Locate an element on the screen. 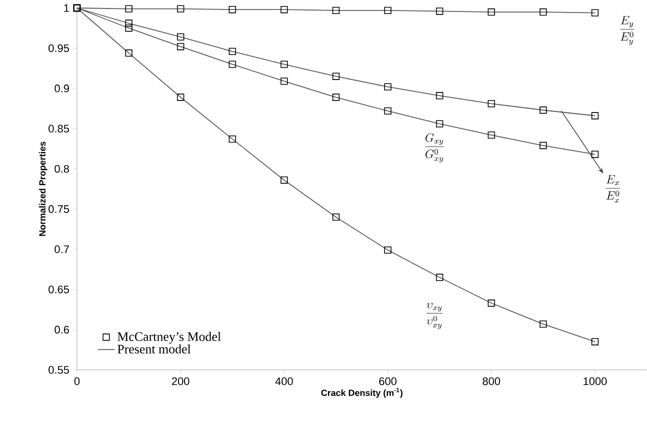  annotation: $\frac{G_{xy}}{G_{xy}^0}$ is located at coordinates (434, 148).